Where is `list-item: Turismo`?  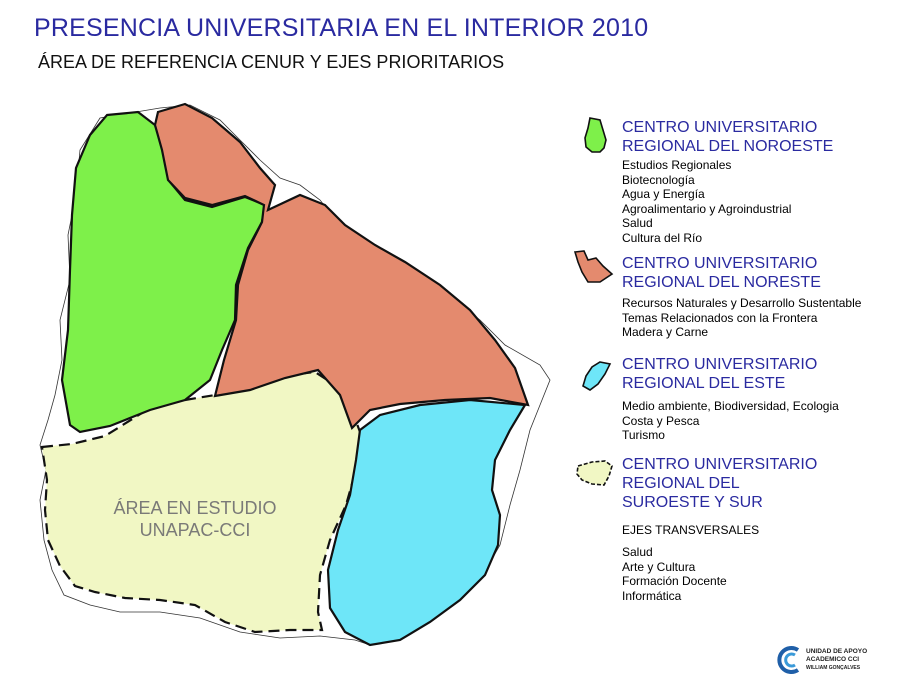 list-item: Turismo is located at coordinates (643, 435).